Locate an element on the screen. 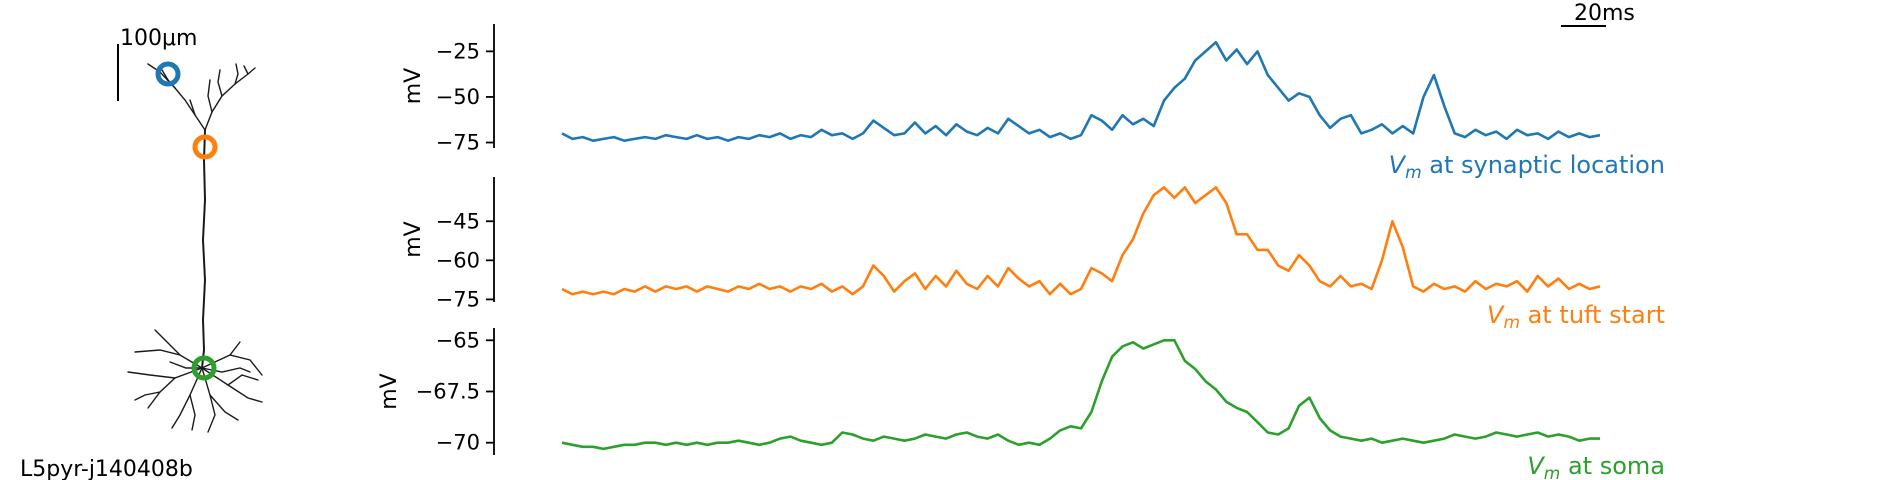 The image size is (1892, 480). y-tick-label: −65 is located at coordinates (458, 340).